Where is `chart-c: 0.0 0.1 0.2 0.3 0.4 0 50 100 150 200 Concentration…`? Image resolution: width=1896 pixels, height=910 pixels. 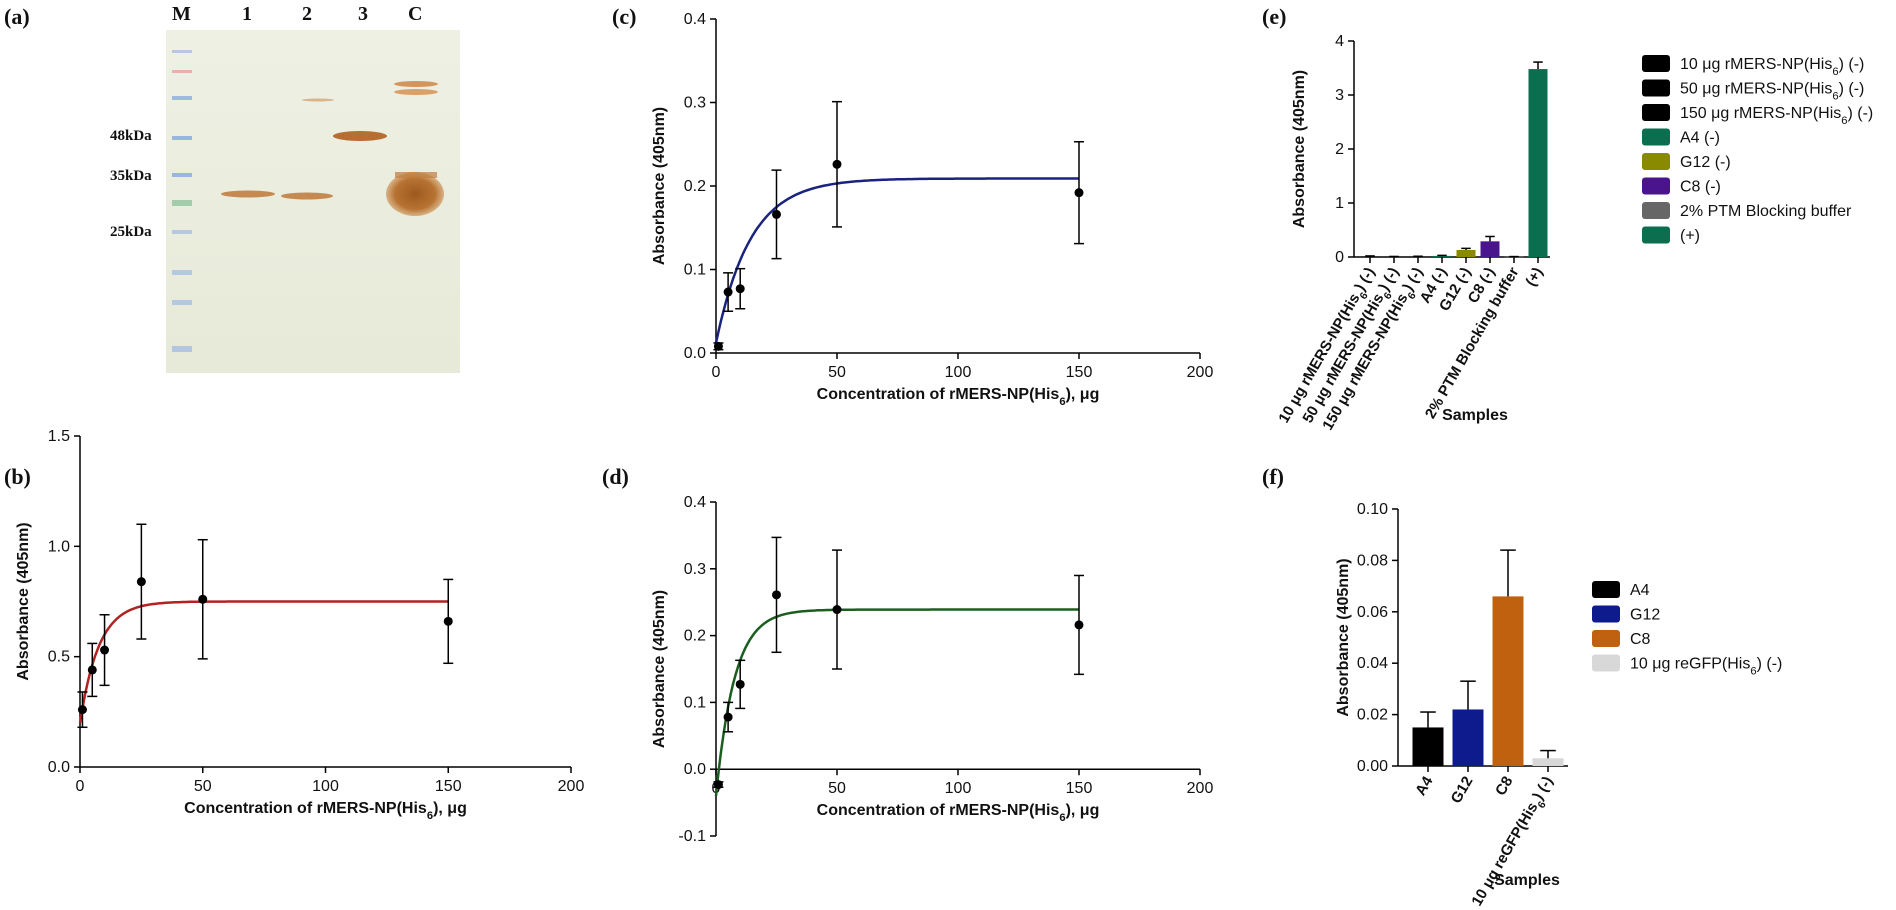 chart-c: 0.0 0.1 0.2 0.3 0.4 0 50 100 150 200 Concentration… is located at coordinates (932, 209).